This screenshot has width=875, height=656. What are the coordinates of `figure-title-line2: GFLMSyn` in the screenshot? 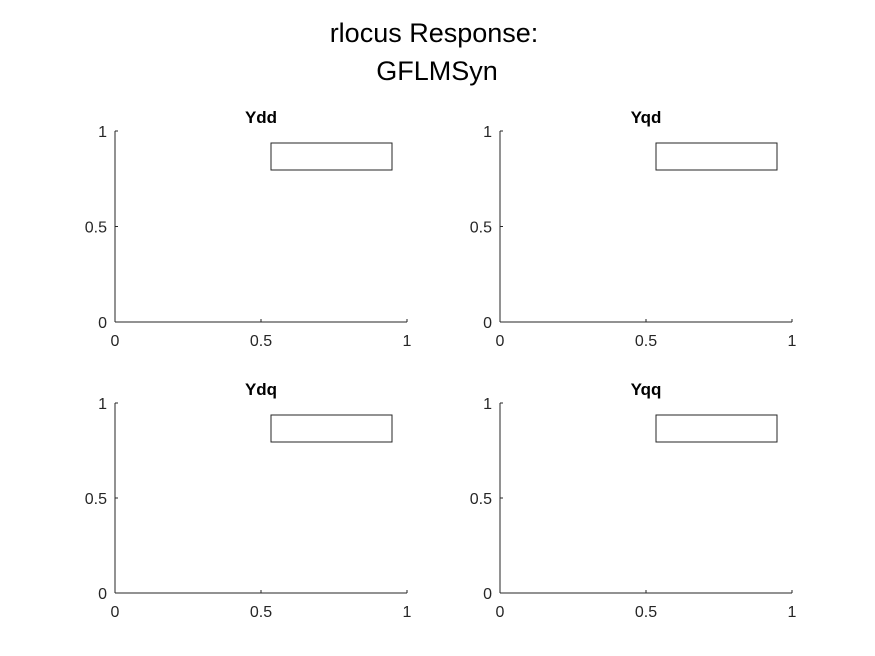 It's located at (437, 71).